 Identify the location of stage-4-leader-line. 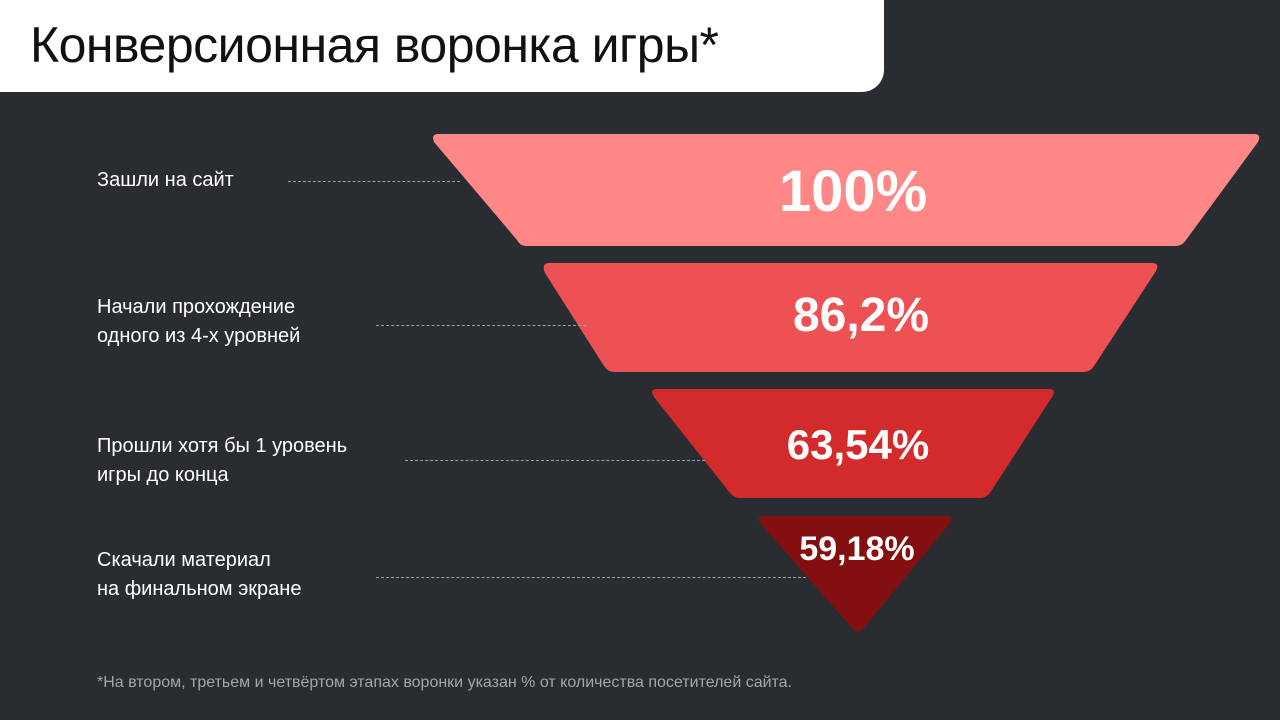
(591, 577).